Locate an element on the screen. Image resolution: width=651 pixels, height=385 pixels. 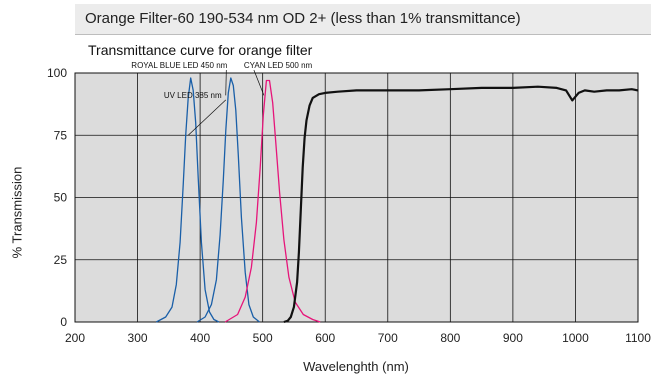
y-tick-label: 25 is located at coordinates (61, 260).